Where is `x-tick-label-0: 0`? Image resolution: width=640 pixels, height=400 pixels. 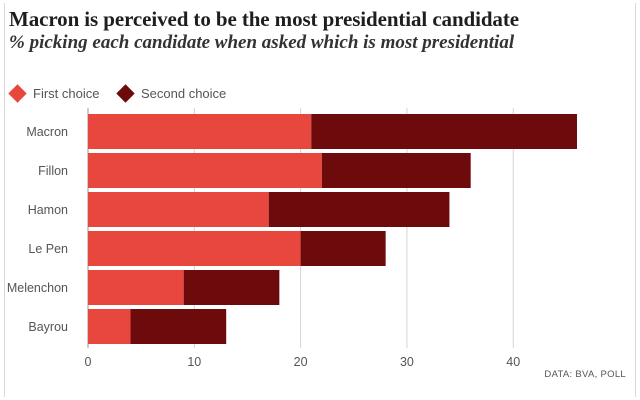 x-tick-label-0: 0 is located at coordinates (88, 362).